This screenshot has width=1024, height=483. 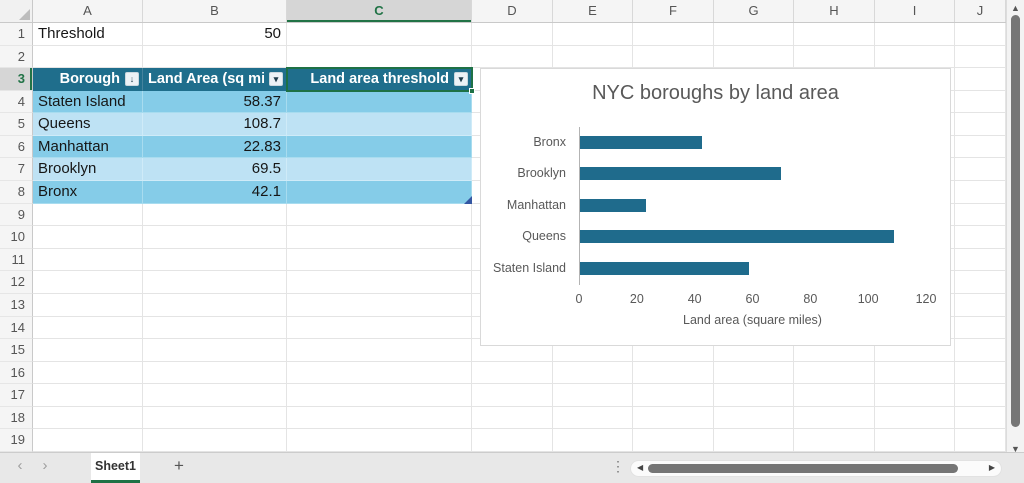 What do you see at coordinates (915, 395) in the screenshot?
I see `cell-I17` at bounding box center [915, 395].